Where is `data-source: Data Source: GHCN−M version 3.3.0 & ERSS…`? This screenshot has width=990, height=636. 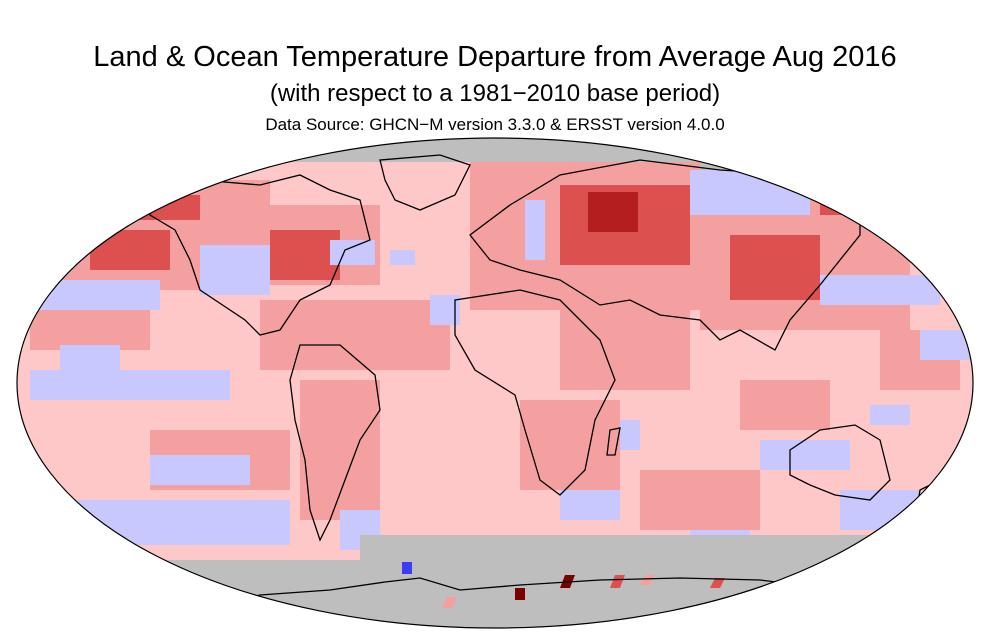
data-source: Data Source: GHCN−M version 3.3.0 & ERSS… is located at coordinates (495, 124).